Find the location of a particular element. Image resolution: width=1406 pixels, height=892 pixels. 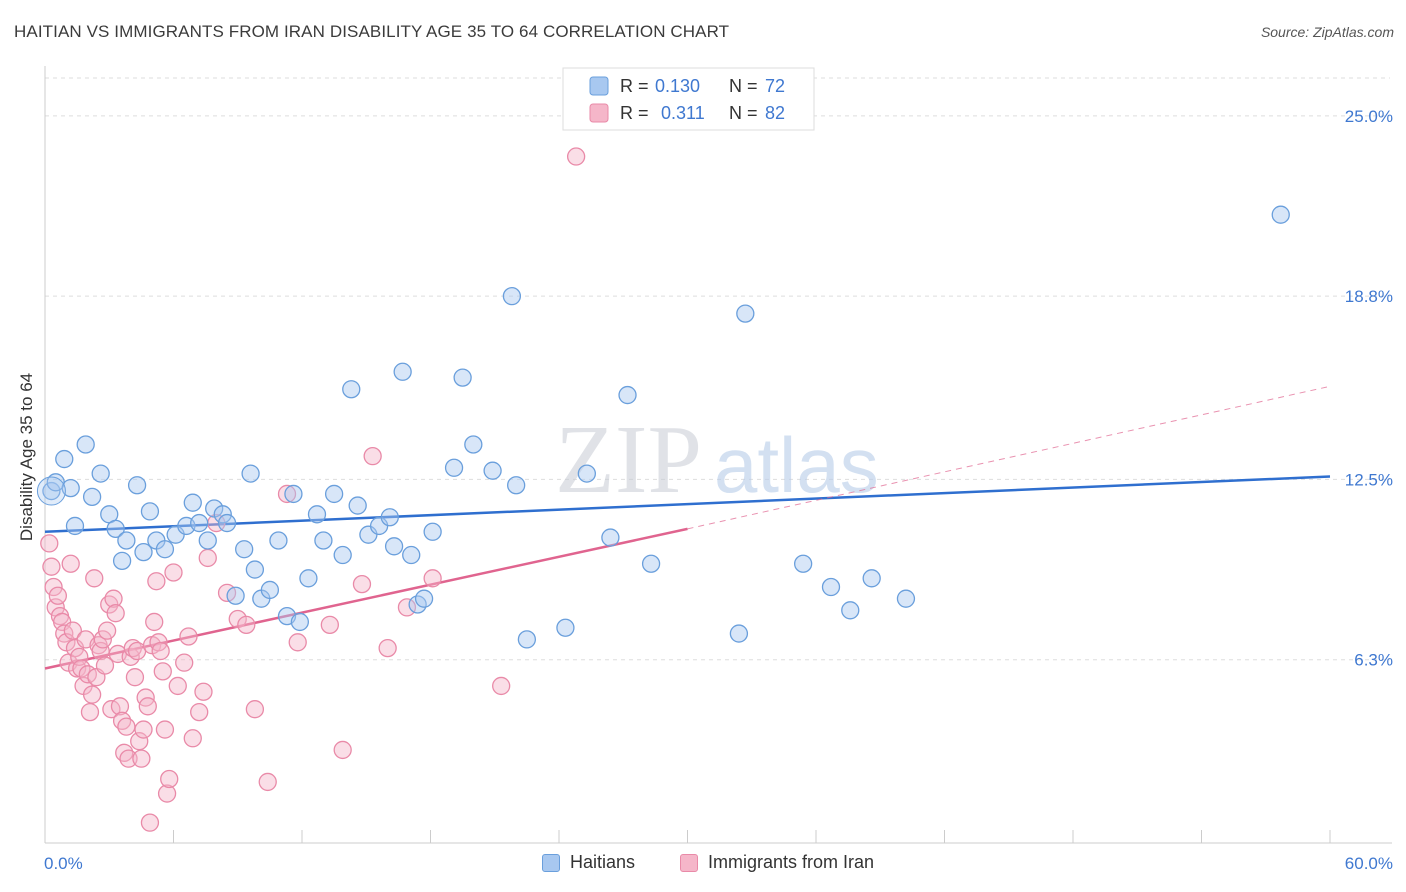

y-axis-label: Disability Age 35 to 64 is located at coordinates (26, 457).